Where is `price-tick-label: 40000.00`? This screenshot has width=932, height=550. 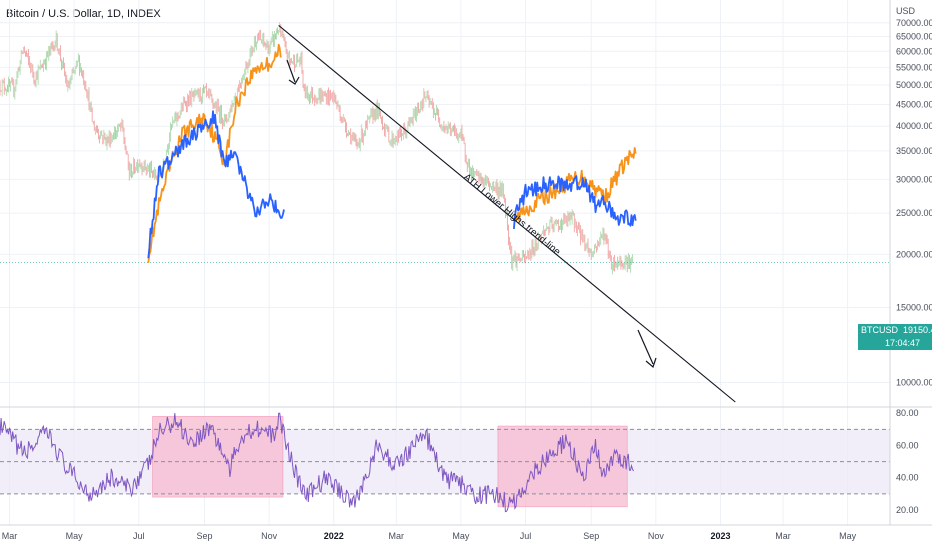 price-tick-label: 40000.00 is located at coordinates (914, 126).